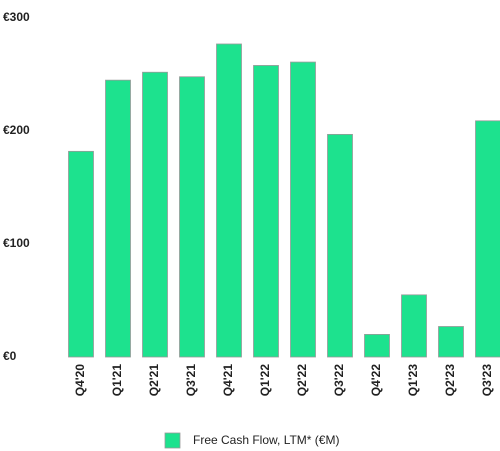  What do you see at coordinates (172, 440) in the screenshot?
I see `legend-swatch` at bounding box center [172, 440].